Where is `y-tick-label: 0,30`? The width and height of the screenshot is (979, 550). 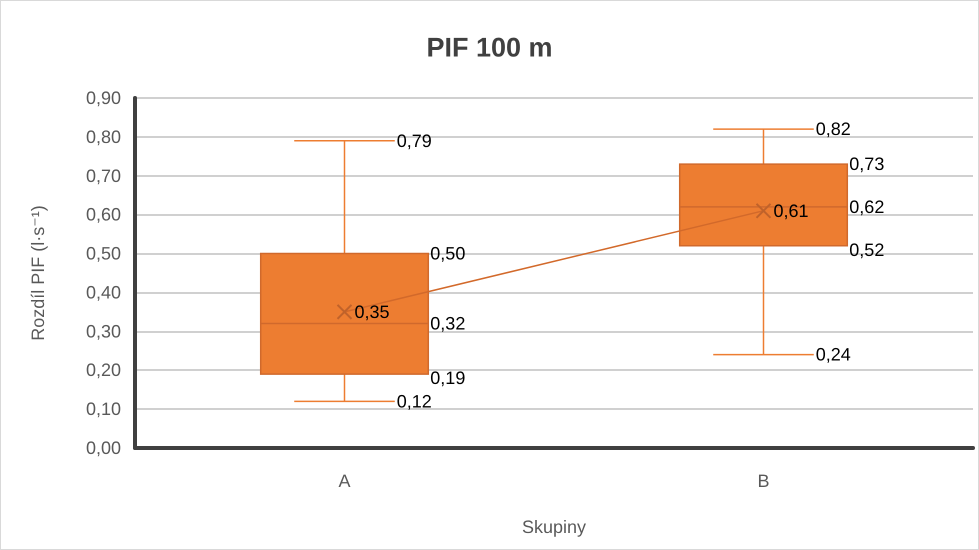
y-tick-label: 0,30 is located at coordinates (103, 331).